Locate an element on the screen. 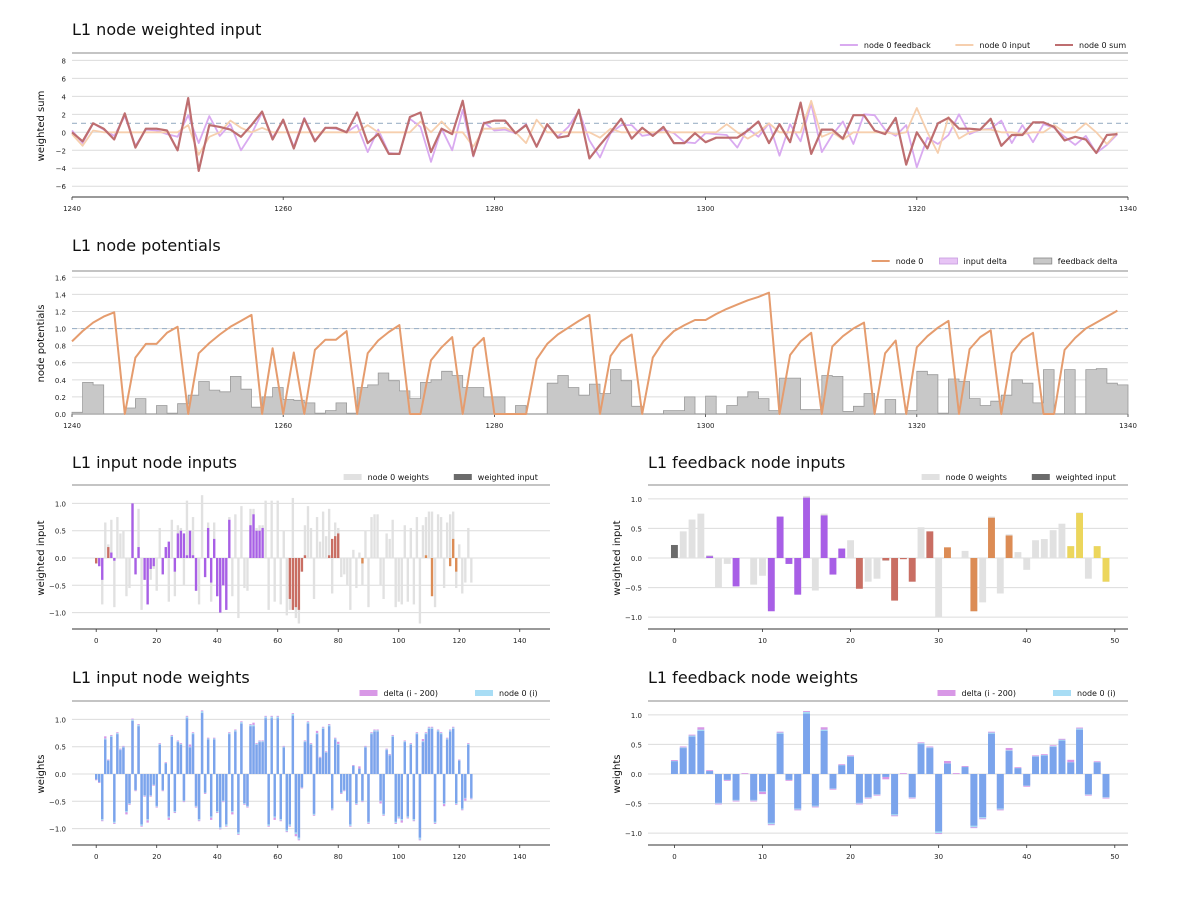 The image size is (1200, 900). feedback-delta-area is located at coordinates (600, 391).